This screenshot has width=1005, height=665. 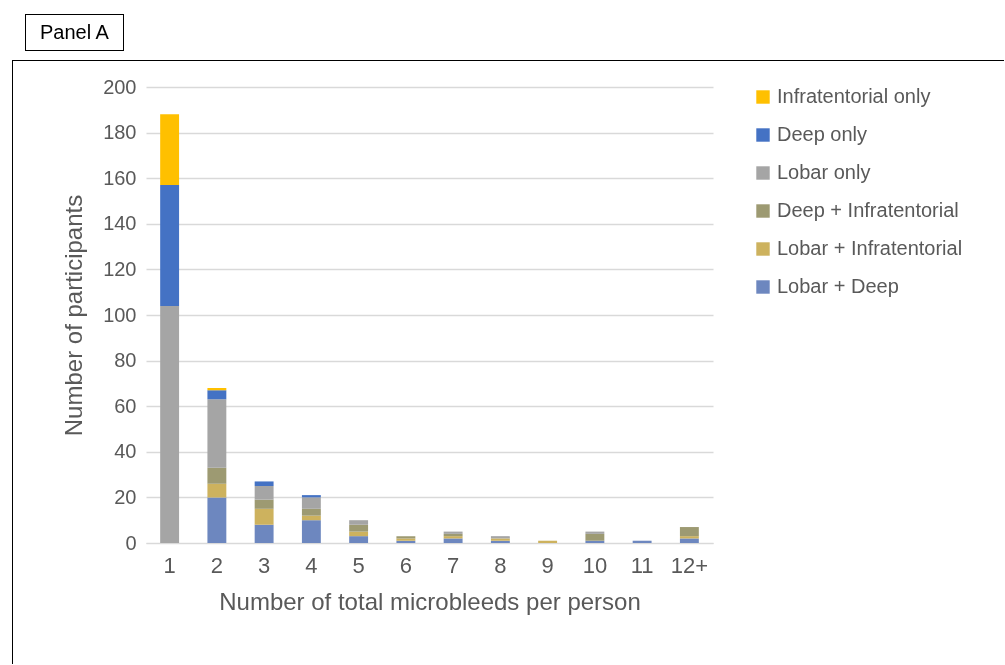 I want to click on legend-label: Infratentorial only, so click(x=854, y=96).